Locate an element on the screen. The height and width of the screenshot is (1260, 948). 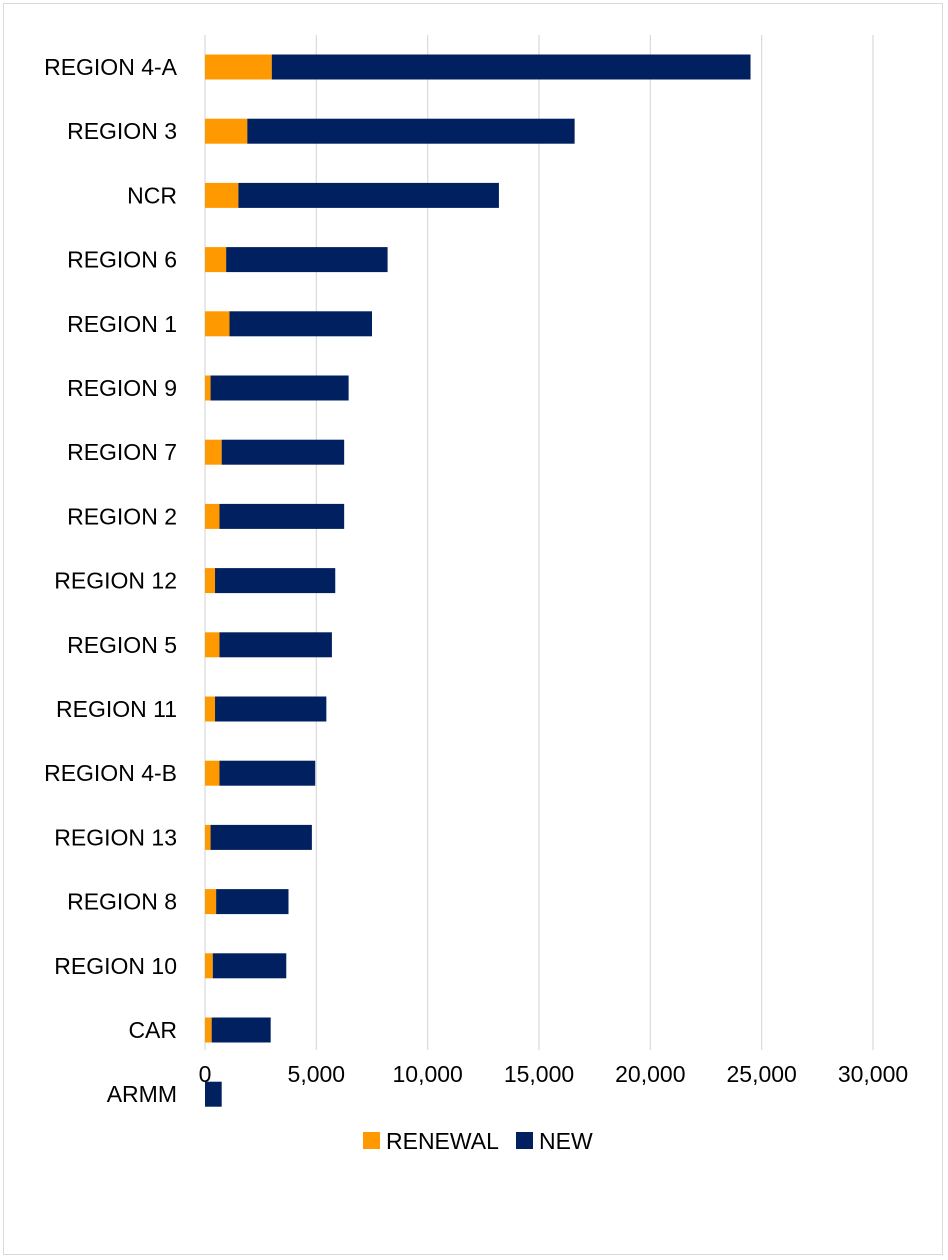
category-label: REGION 9 is located at coordinates (122, 388).